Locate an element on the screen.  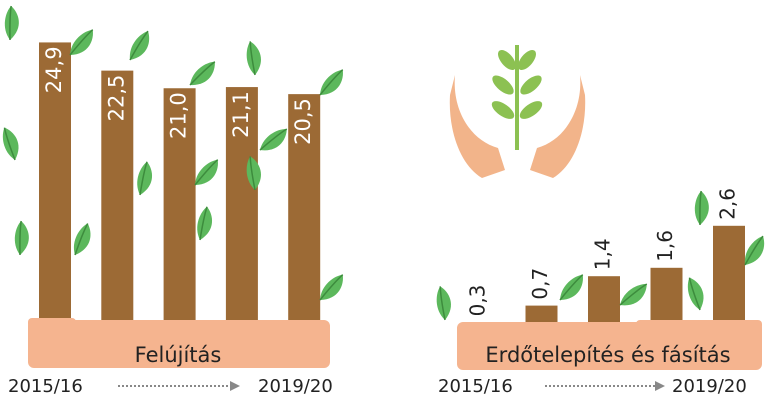
plant-icon is located at coordinates (517, 111).